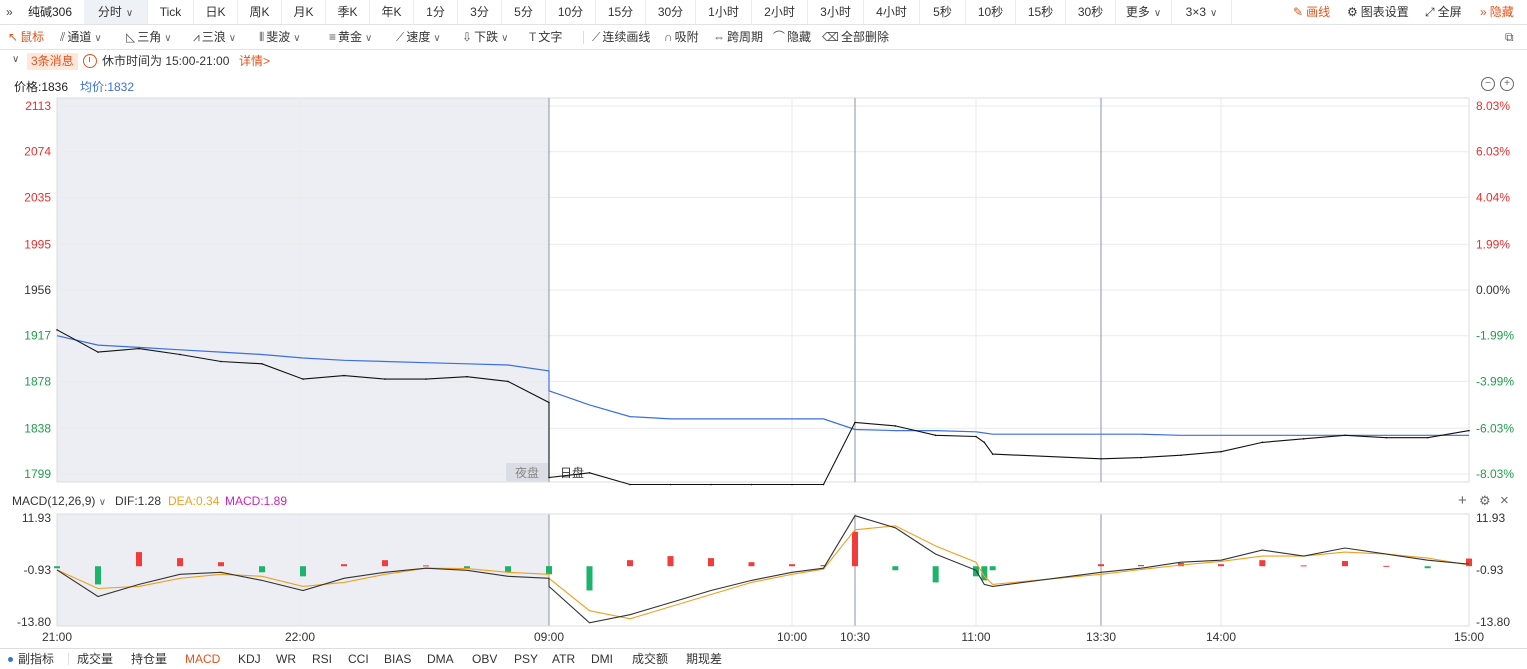  I want to click on close-icon: ×, so click(1504, 500).